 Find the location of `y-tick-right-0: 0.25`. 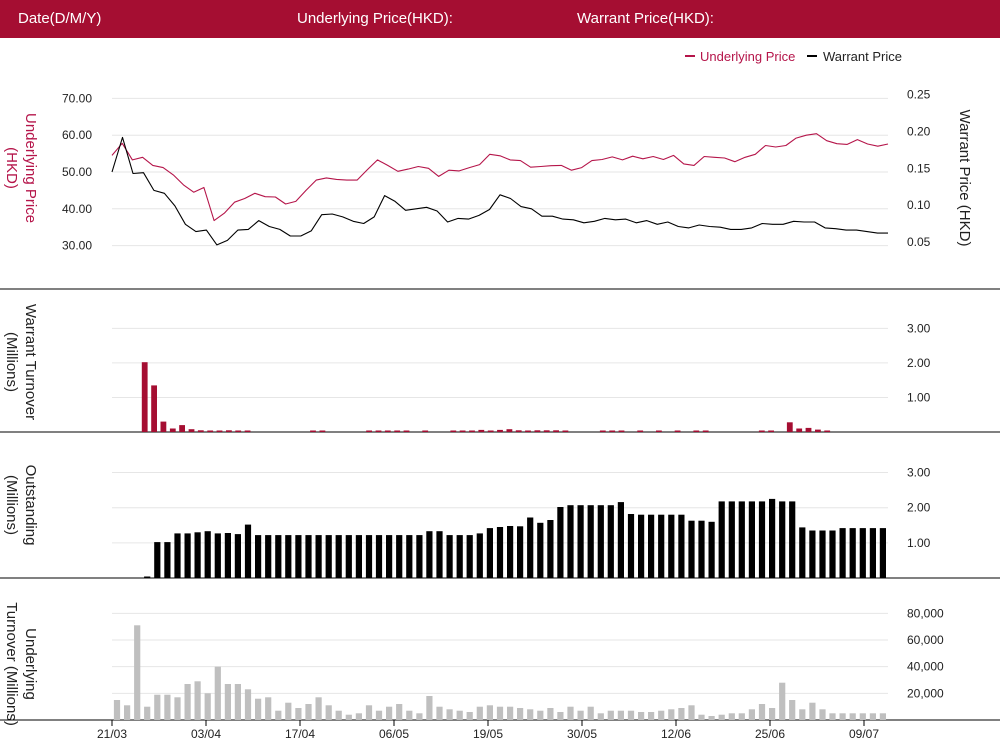

y-tick-right-0: 0.25 is located at coordinates (919, 95).